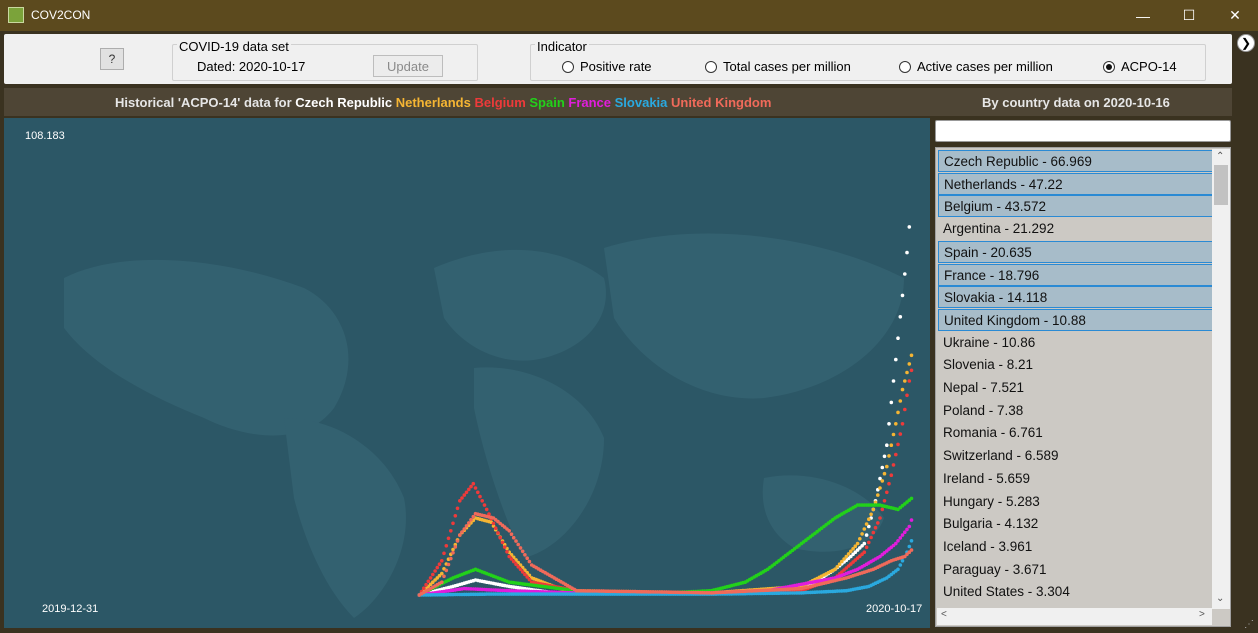 Image resolution: width=1258 pixels, height=633 pixels. What do you see at coordinates (1075, 183) in the screenshot?
I see `list-item: Netherlands - 47.22` at bounding box center [1075, 183].